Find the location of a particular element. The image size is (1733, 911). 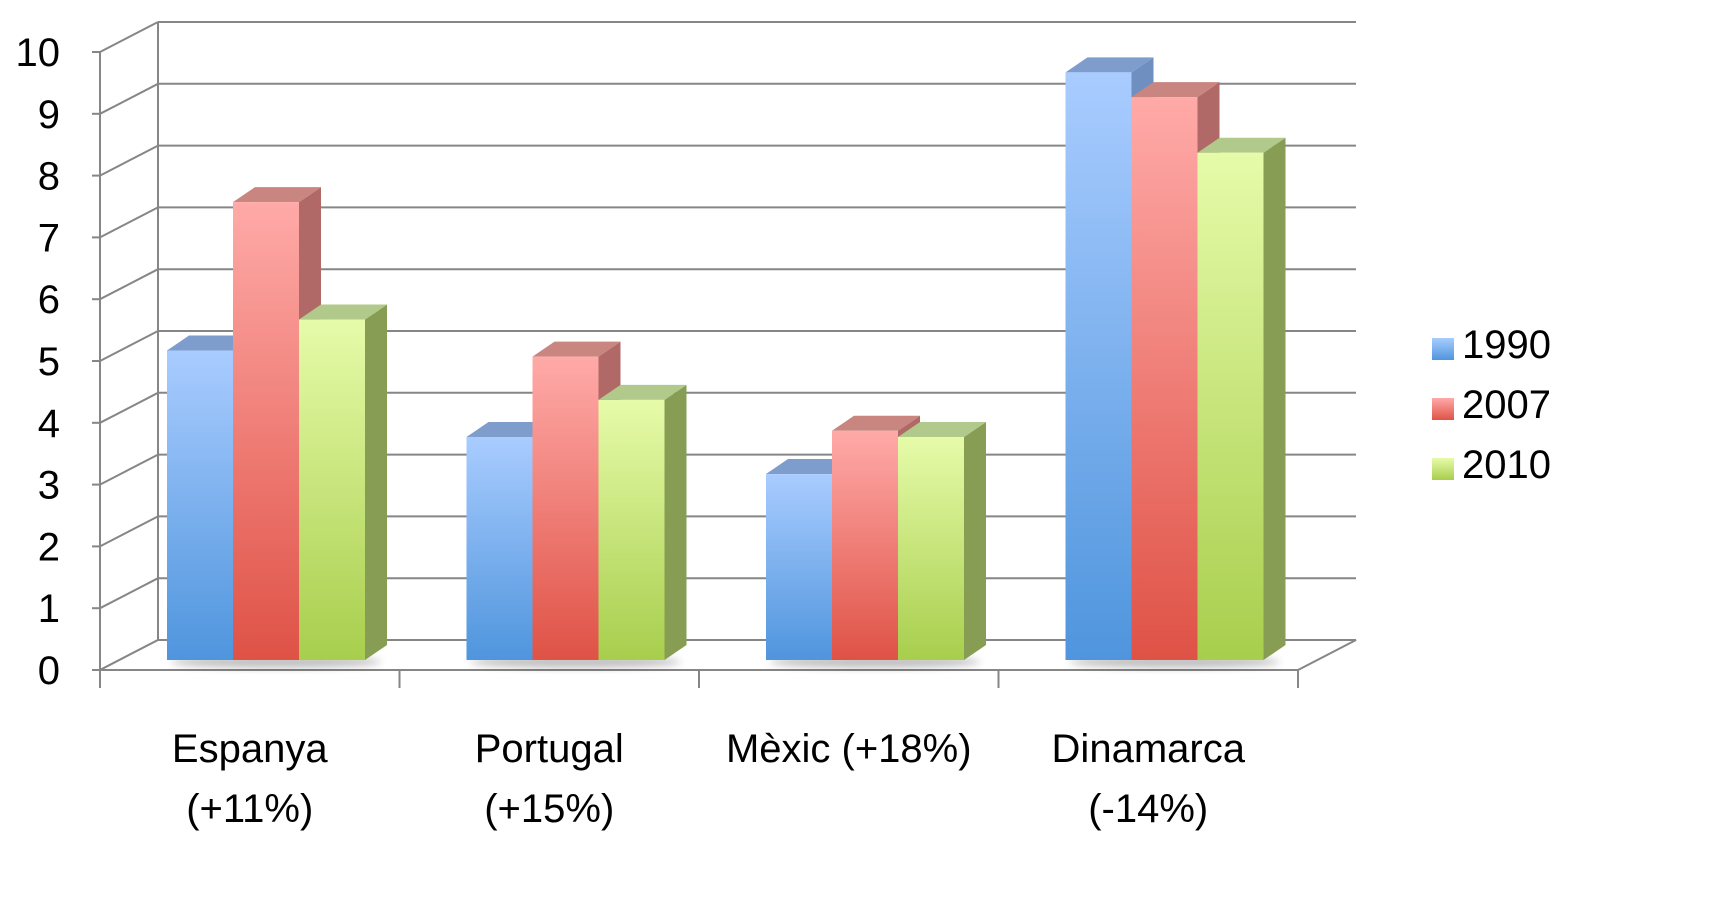

y-tick-label: 6 is located at coordinates (49, 300).